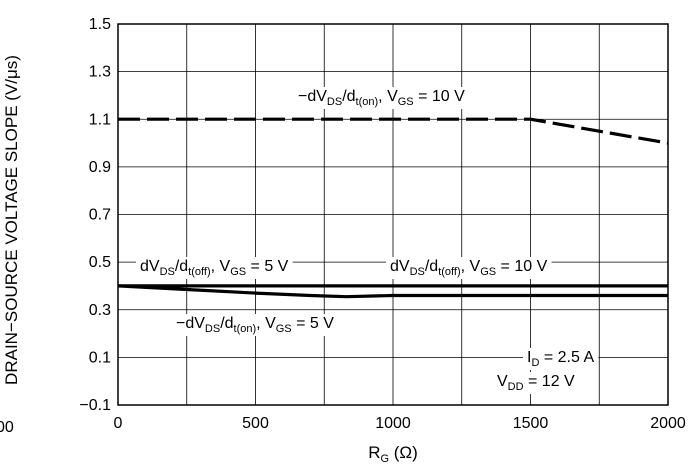 The width and height of the screenshot is (692, 468). Describe the element at coordinates (100, 167) in the screenshot. I see `y-tick-label: 0.9` at that location.